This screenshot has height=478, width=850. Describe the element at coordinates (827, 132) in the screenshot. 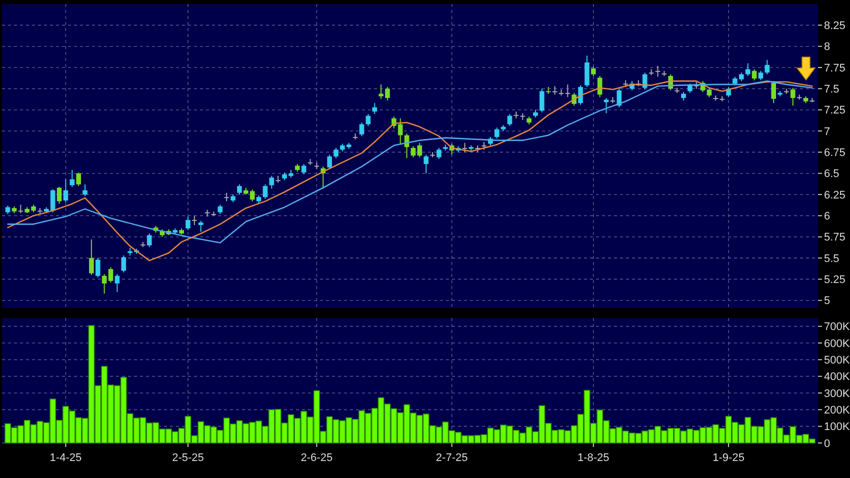

I see `y-tick-label: 7` at that location.